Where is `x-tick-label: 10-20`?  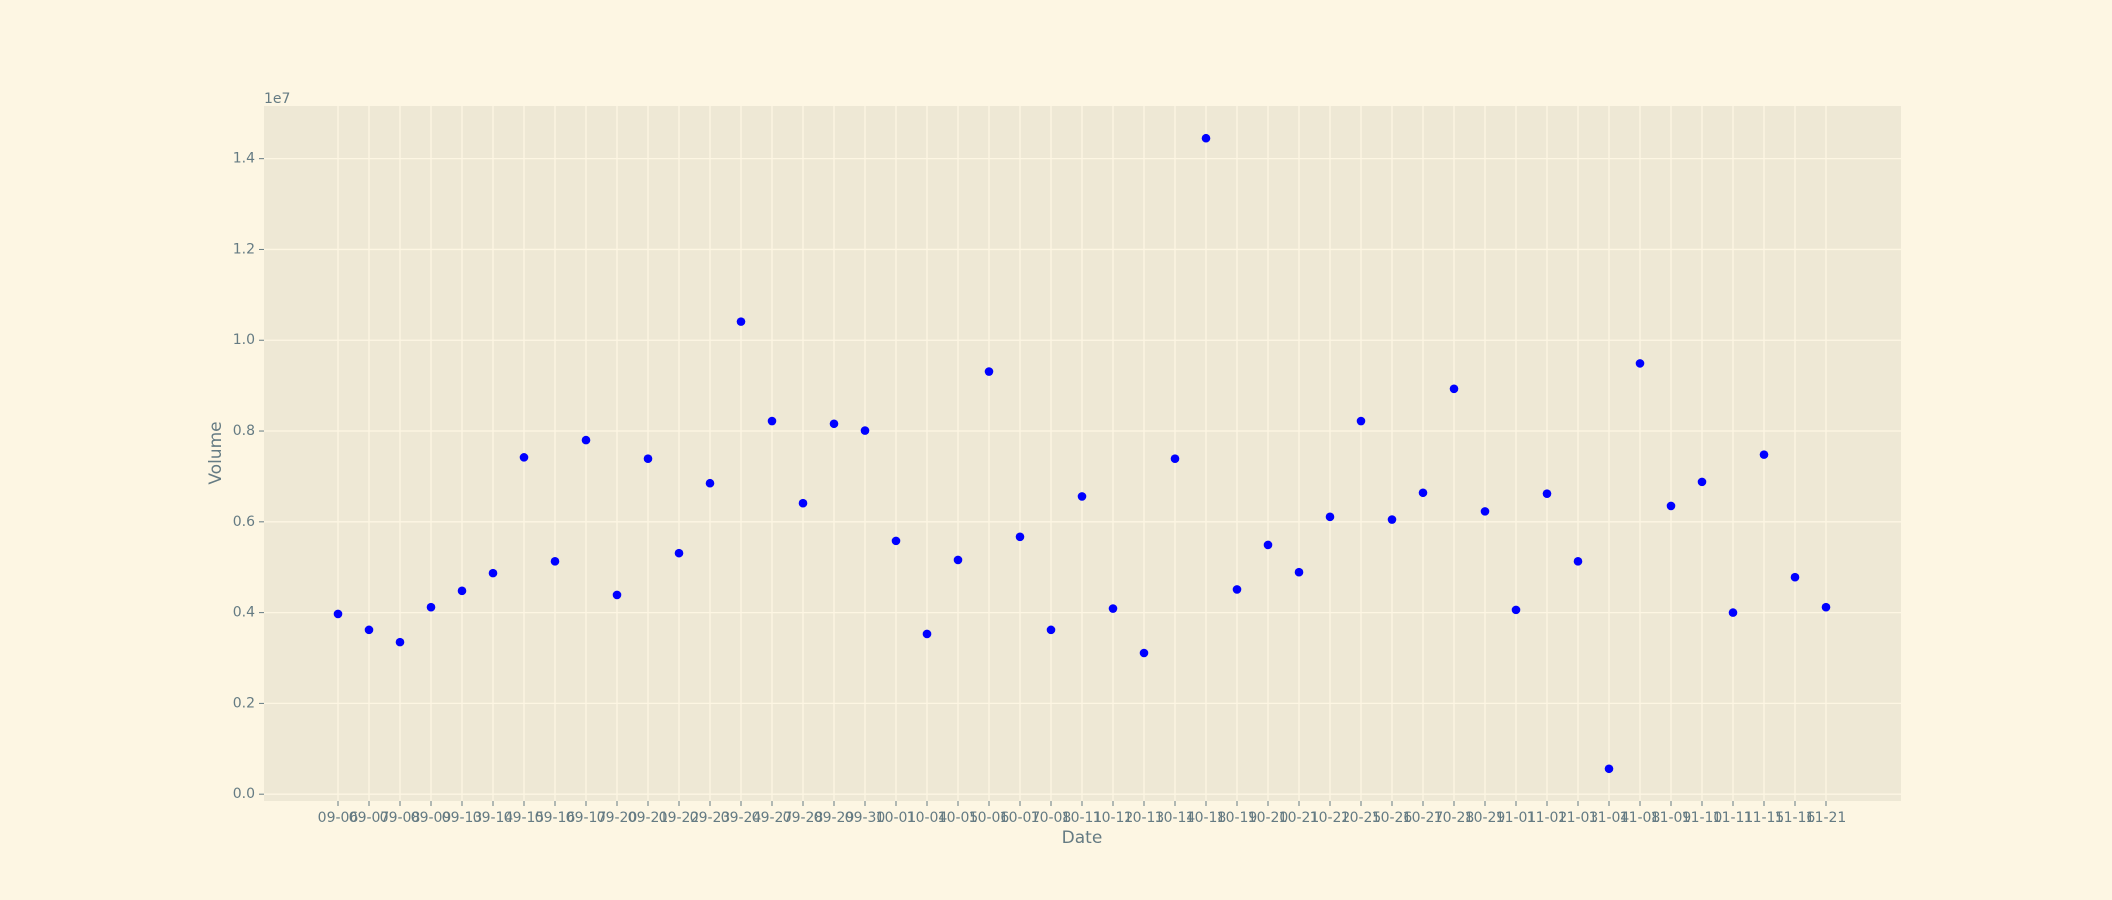 x-tick-label: 10-20 is located at coordinates (1268, 818).